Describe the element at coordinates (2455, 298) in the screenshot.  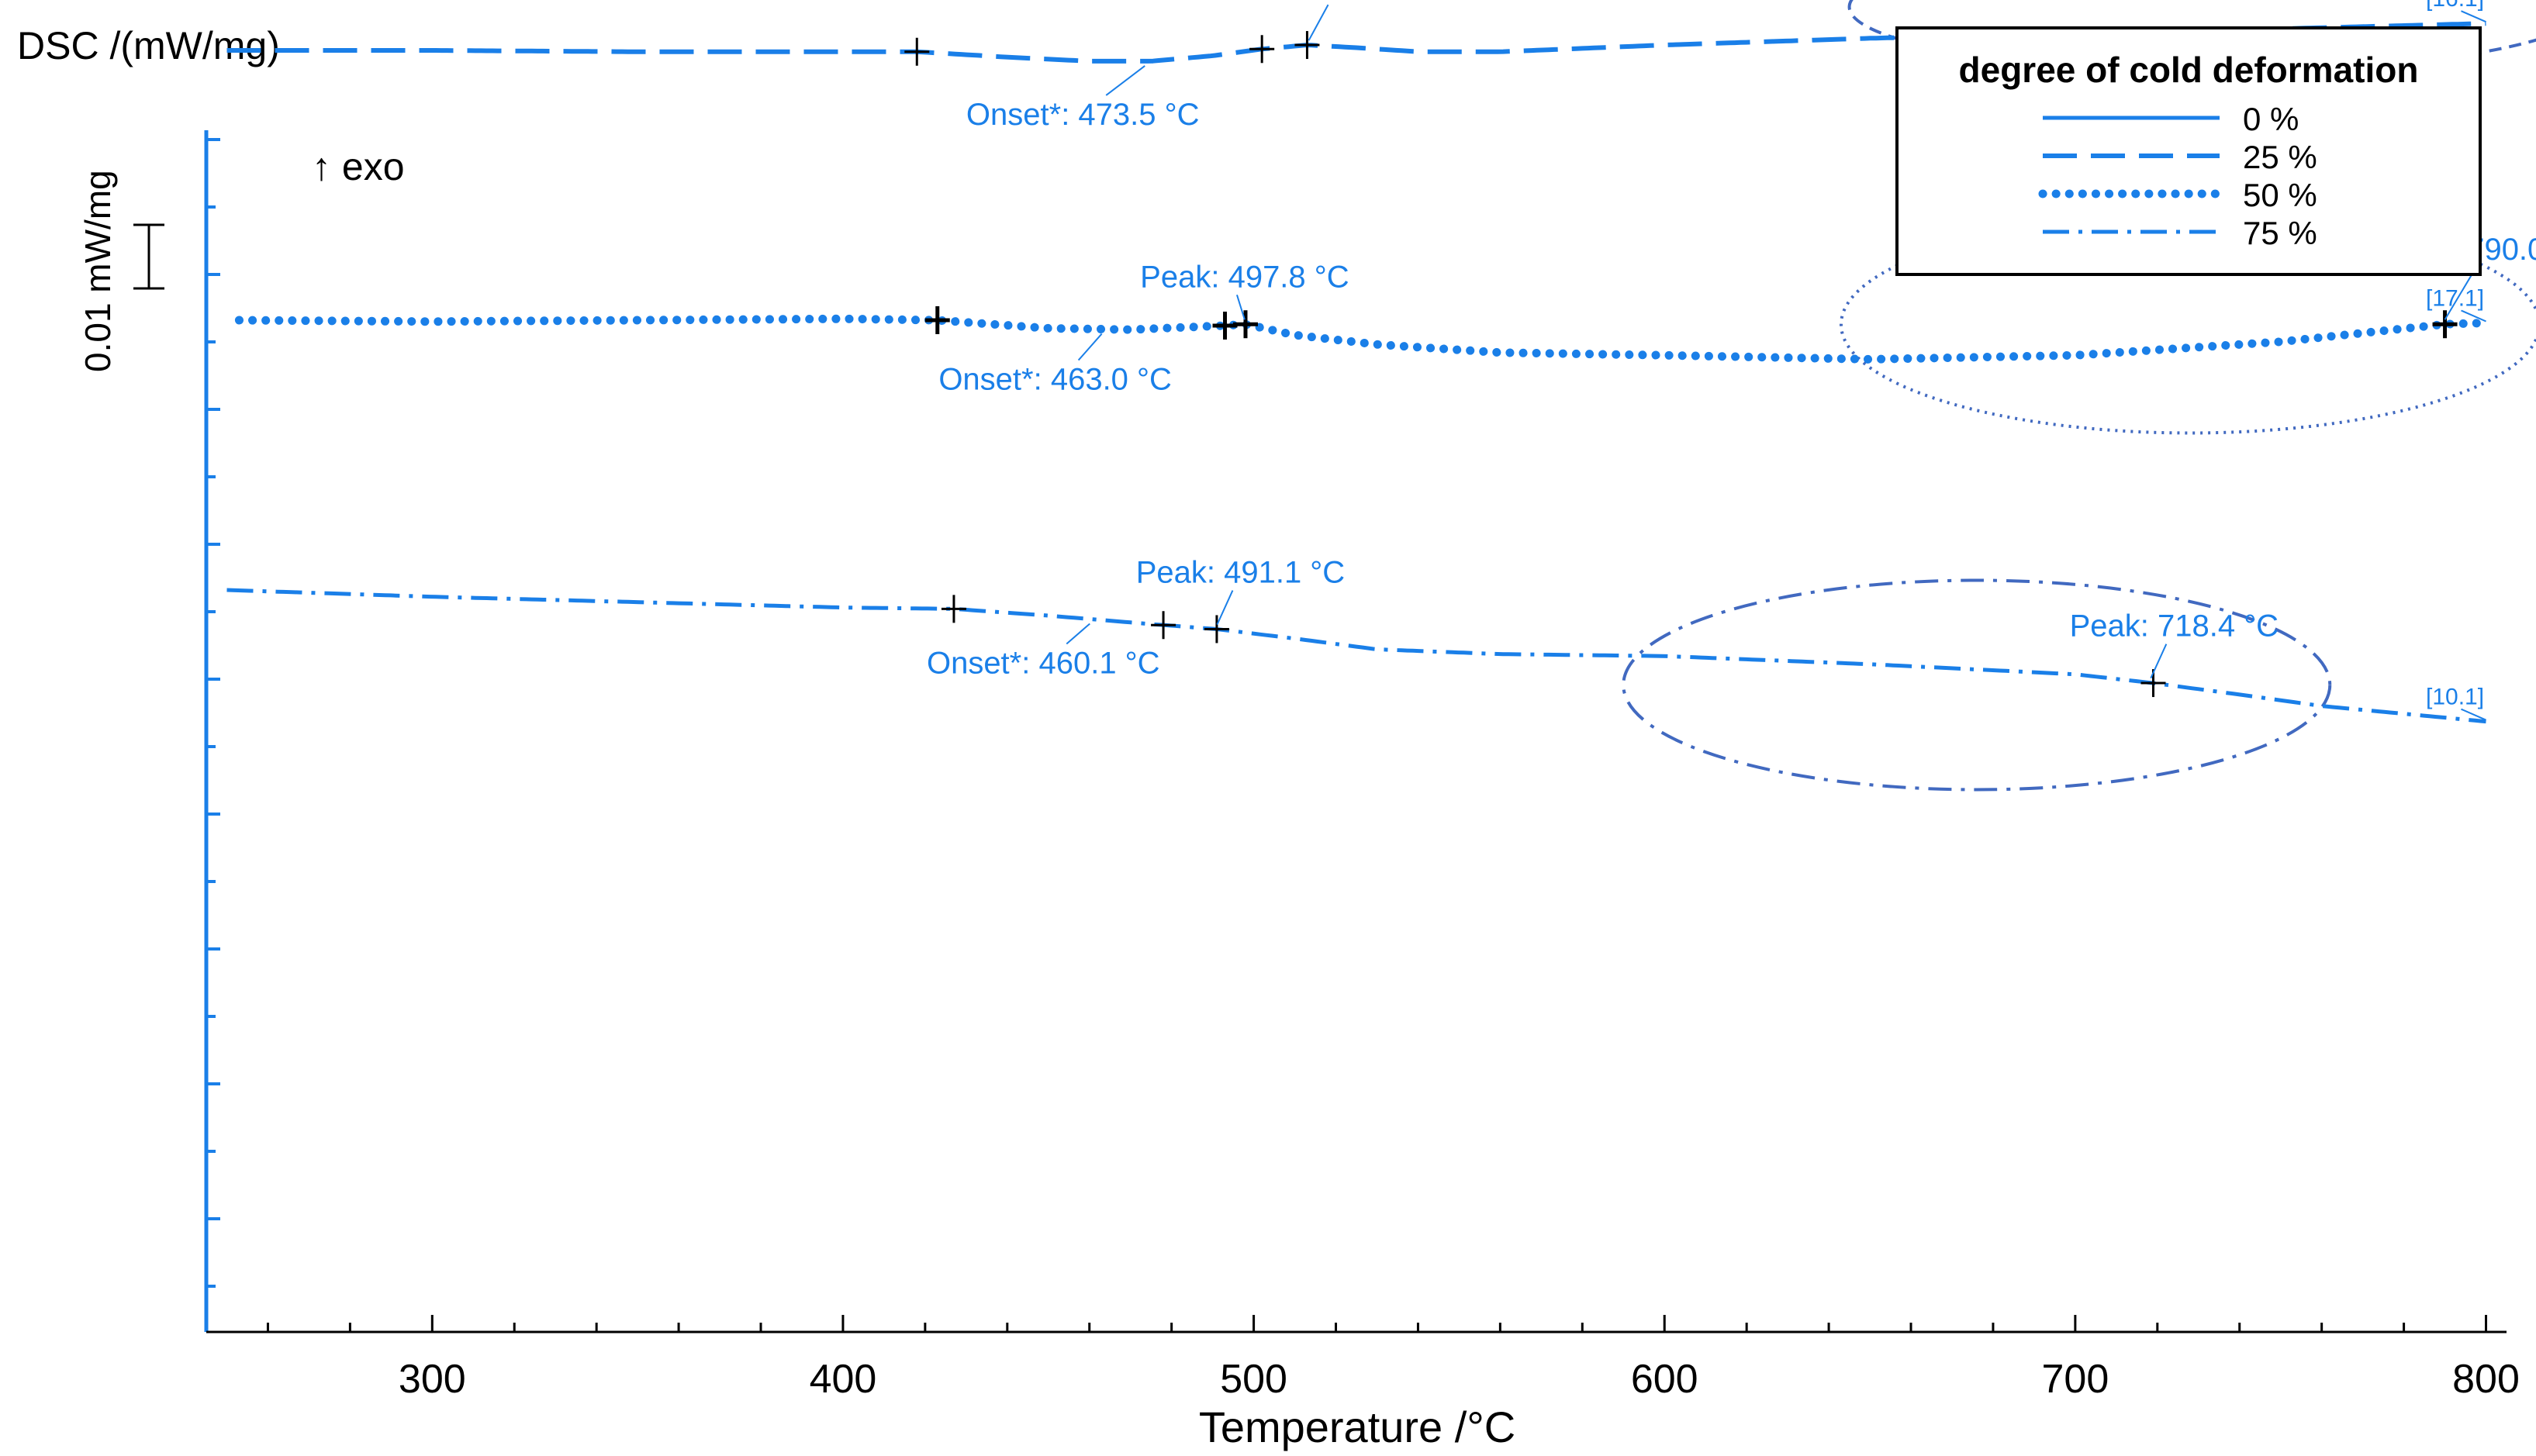
I see `series-end-label: [17.1]` at that location.